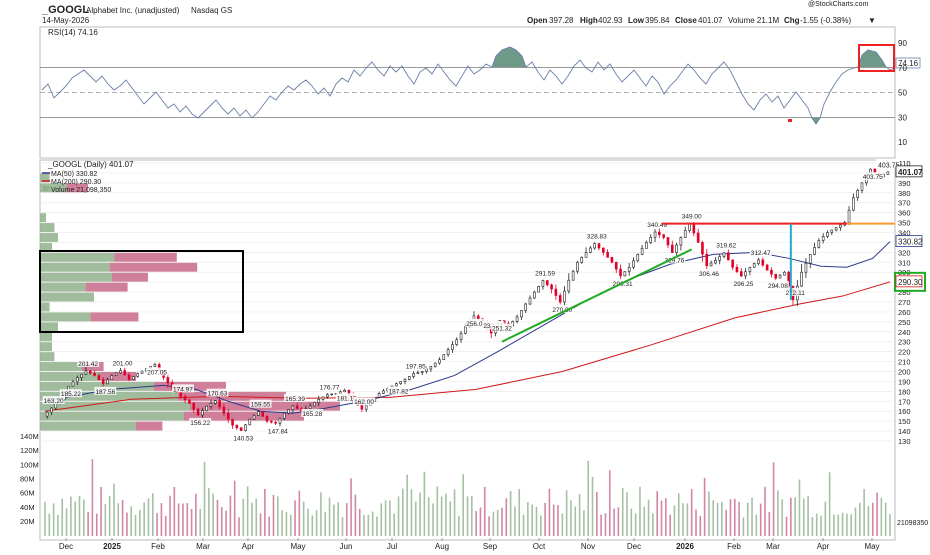 The image size is (930, 555). What do you see at coordinates (74, 174) in the screenshot?
I see `legend-ma50: MA(50) 330.82` at bounding box center [74, 174].